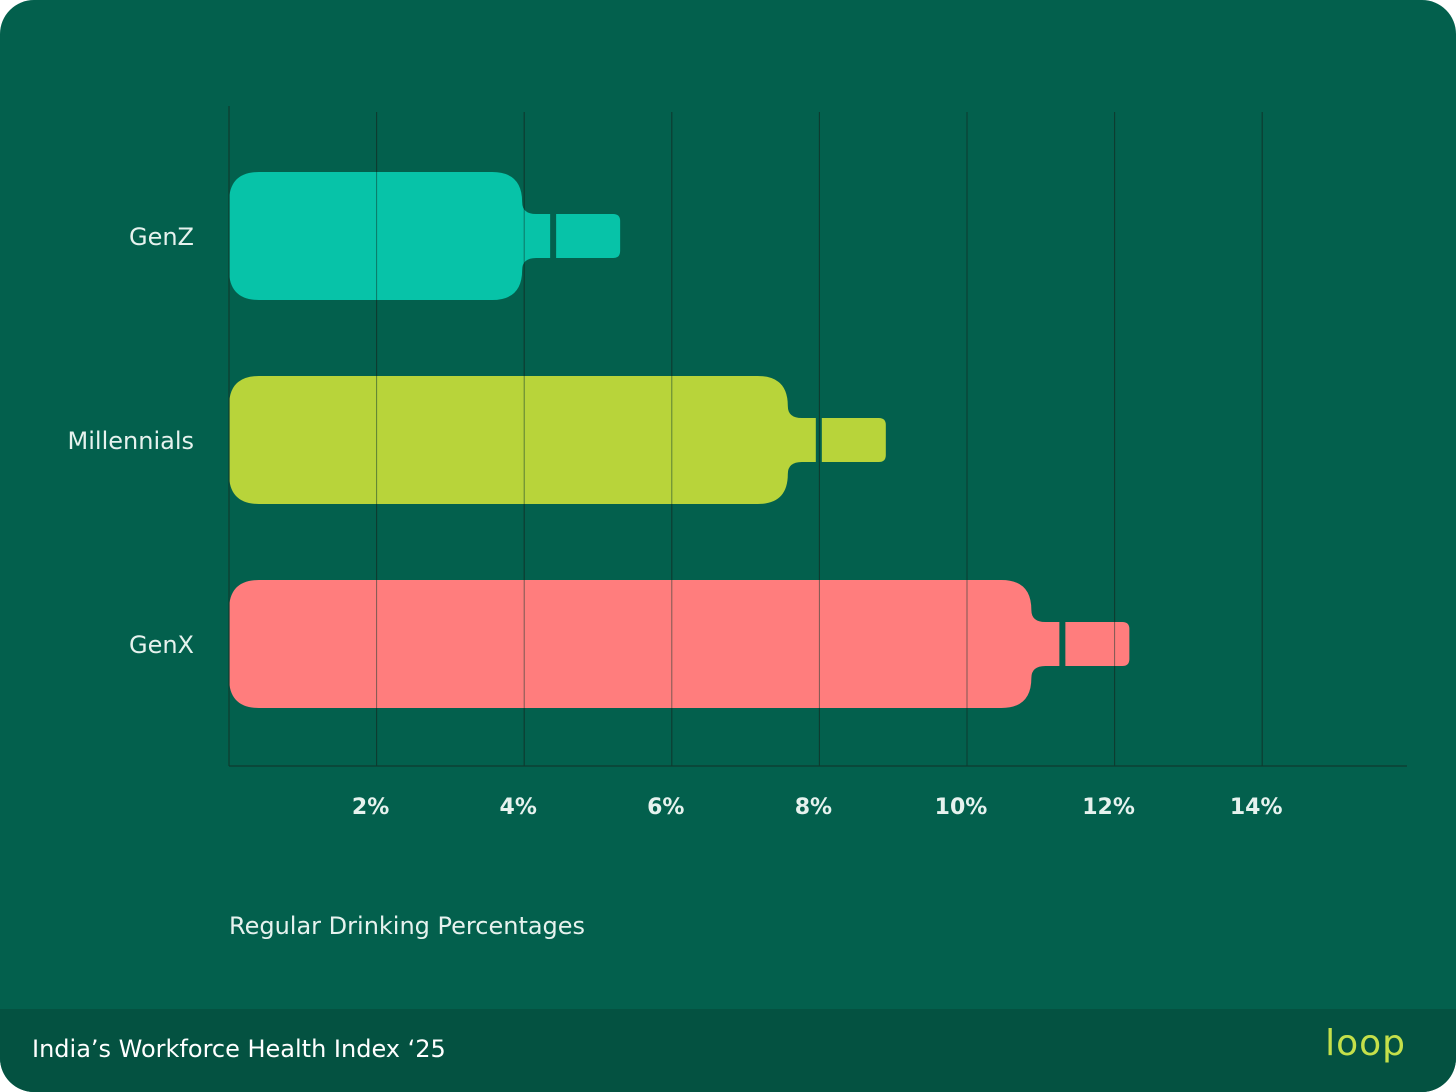 The height and width of the screenshot is (1092, 1456). I want to click on footer-bar: India’s Workforce Health Index ‘25 loop, so click(728, 1050).